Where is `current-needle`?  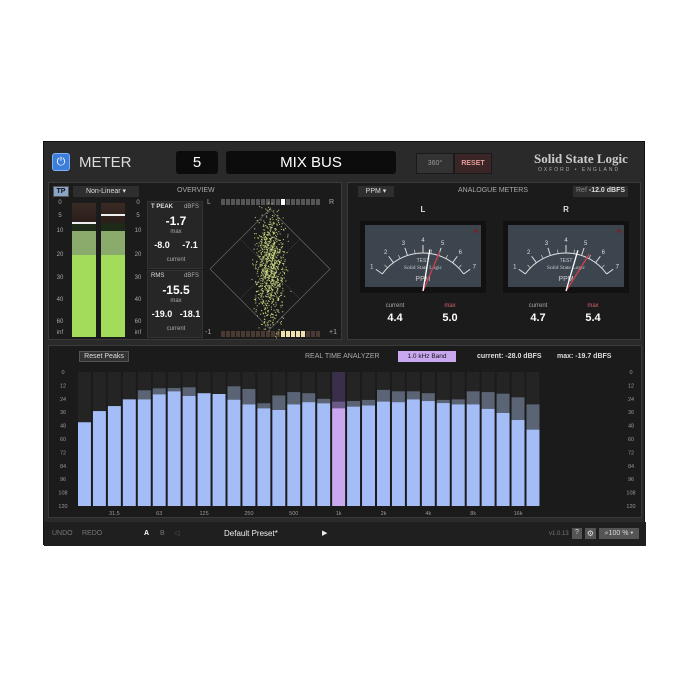
current-needle is located at coordinates (572, 271).